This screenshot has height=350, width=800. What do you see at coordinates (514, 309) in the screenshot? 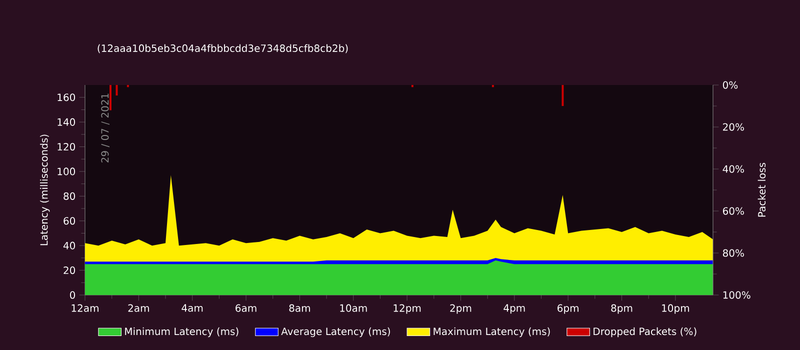
I see `x-tick-label: 4pm` at bounding box center [514, 309].